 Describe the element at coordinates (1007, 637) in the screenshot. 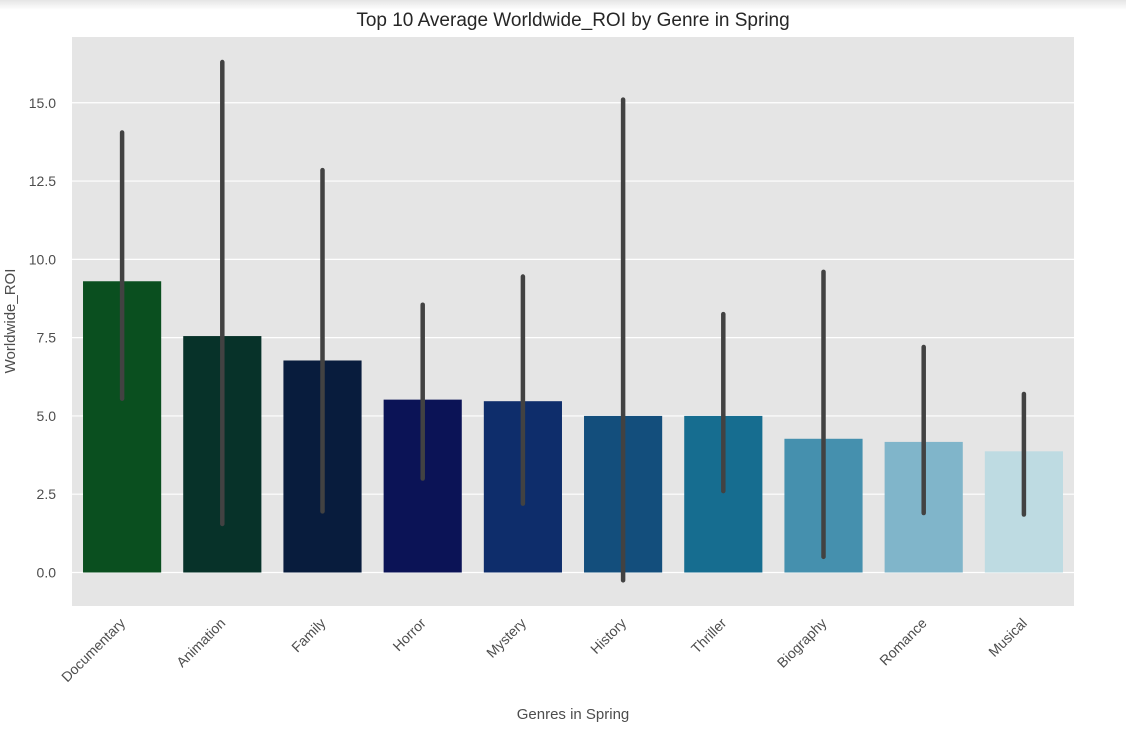

I see `x-tick-label: Musical` at that location.